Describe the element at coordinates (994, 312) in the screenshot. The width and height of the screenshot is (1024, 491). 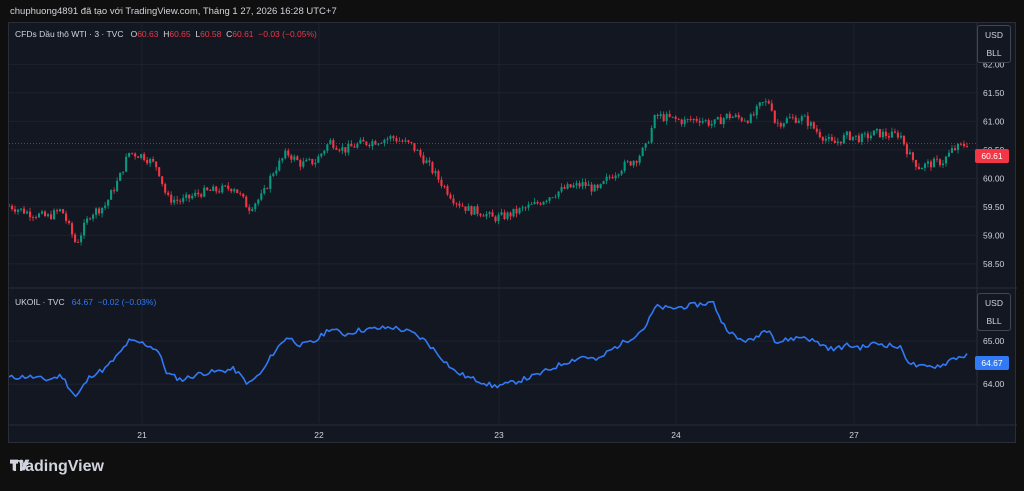
I see `bottom-unit-selector: USD BLL` at that location.